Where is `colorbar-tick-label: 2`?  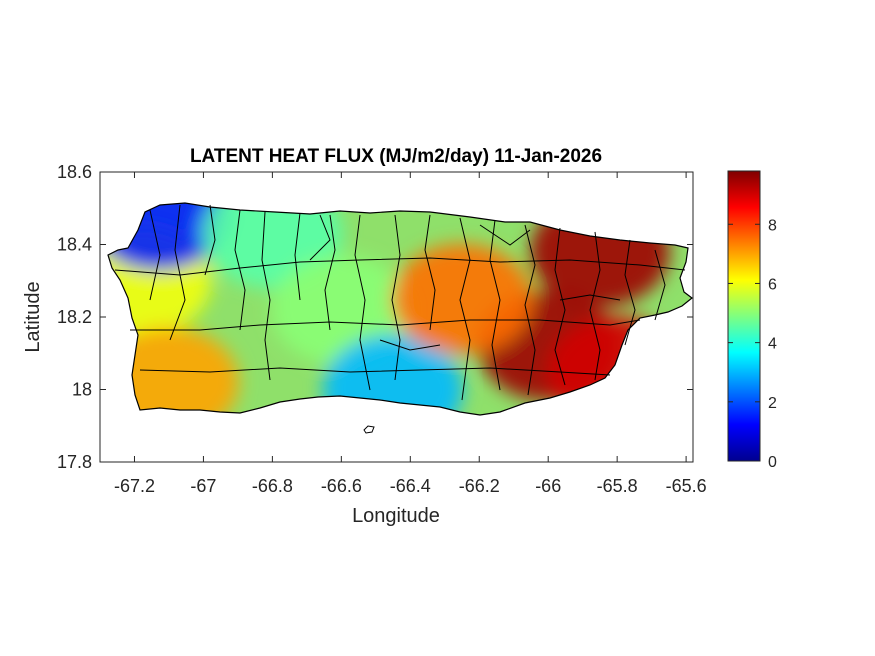
colorbar-tick-label: 2 is located at coordinates (772, 403).